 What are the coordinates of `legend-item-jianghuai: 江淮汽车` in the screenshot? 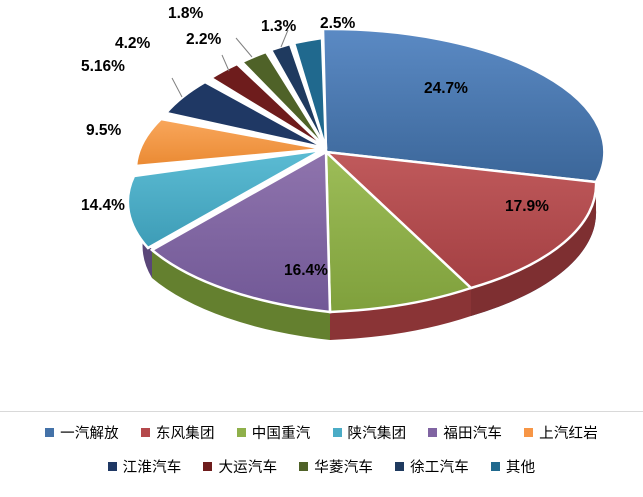 It's located at (144, 466).